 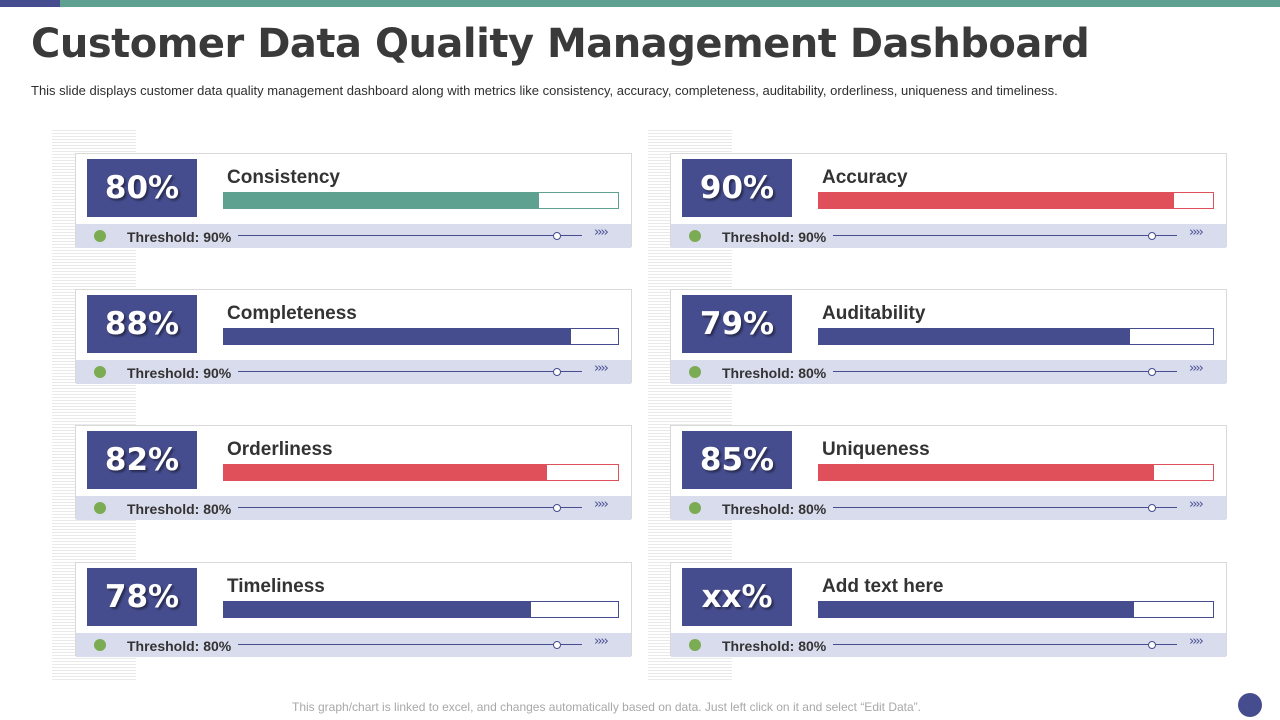 I want to click on metric-label: Uniqueness, so click(x=876, y=449).